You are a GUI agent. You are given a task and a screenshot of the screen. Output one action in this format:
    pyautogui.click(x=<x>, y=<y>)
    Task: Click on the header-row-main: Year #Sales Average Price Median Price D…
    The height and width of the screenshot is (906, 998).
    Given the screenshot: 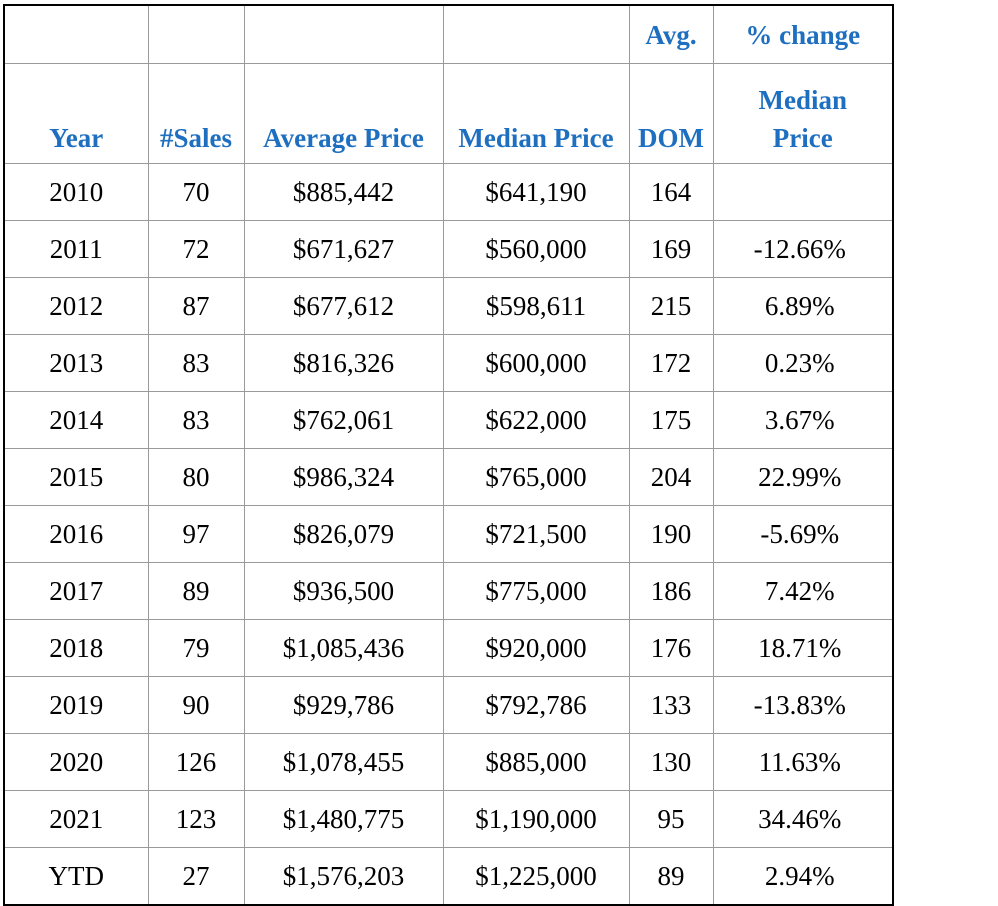 What is the action you would take?
    pyautogui.click(x=448, y=113)
    